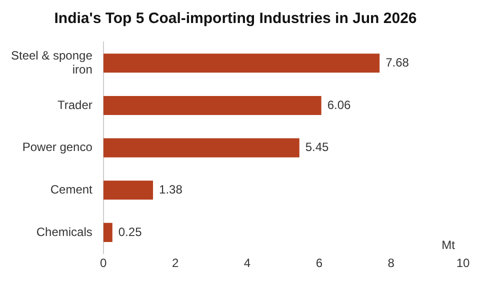  Describe the element at coordinates (57, 147) in the screenshot. I see `y-tick-label: Power genco` at that location.